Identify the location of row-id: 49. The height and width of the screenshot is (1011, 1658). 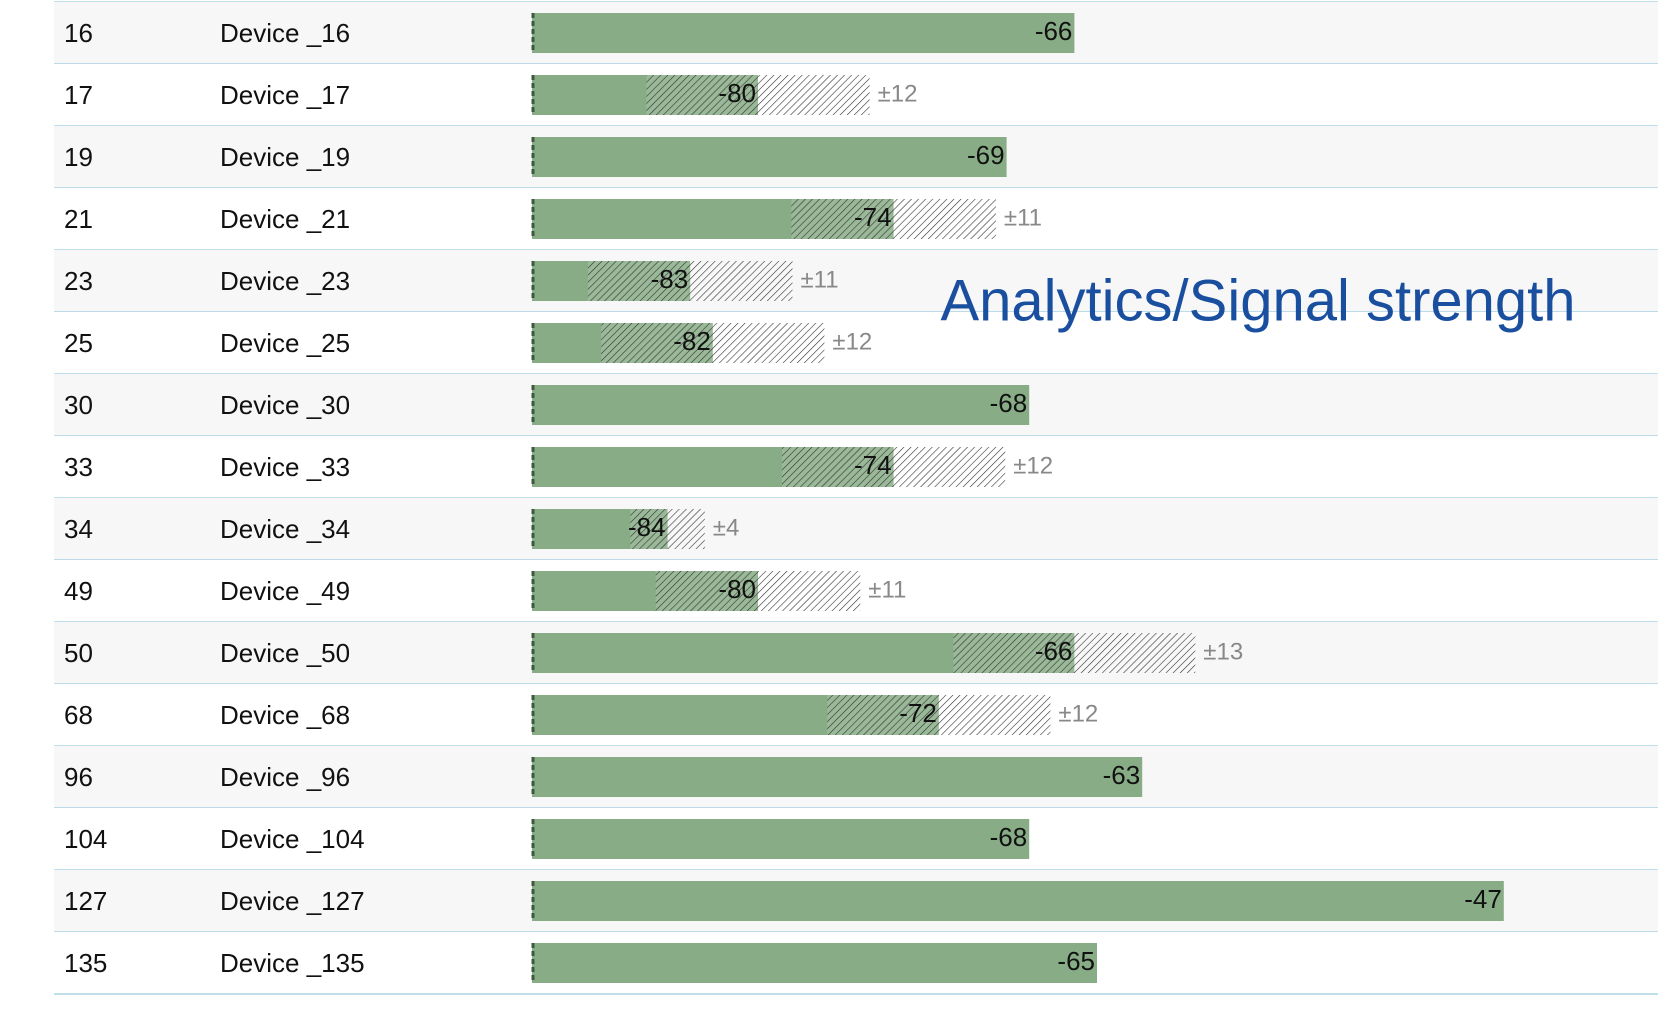
(78, 591).